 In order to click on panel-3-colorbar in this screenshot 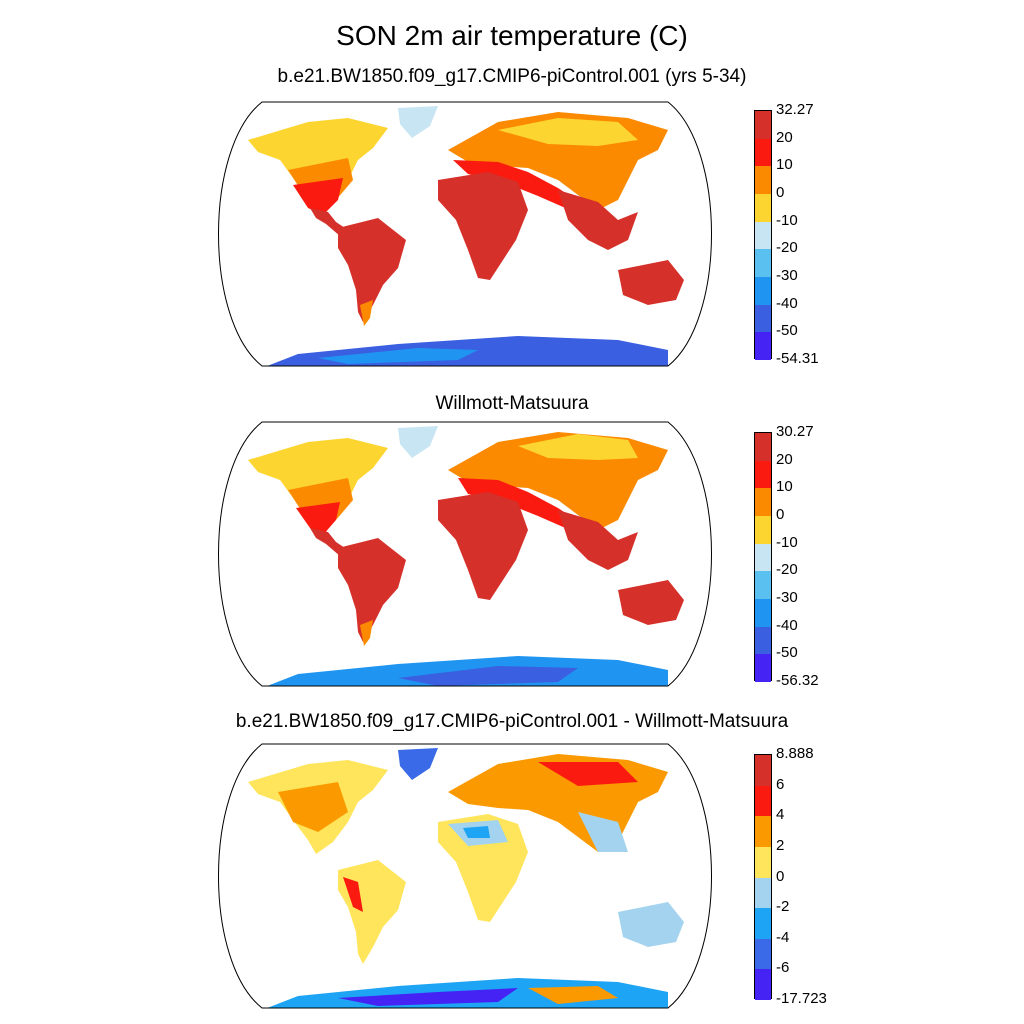, I will do `click(763, 877)`.